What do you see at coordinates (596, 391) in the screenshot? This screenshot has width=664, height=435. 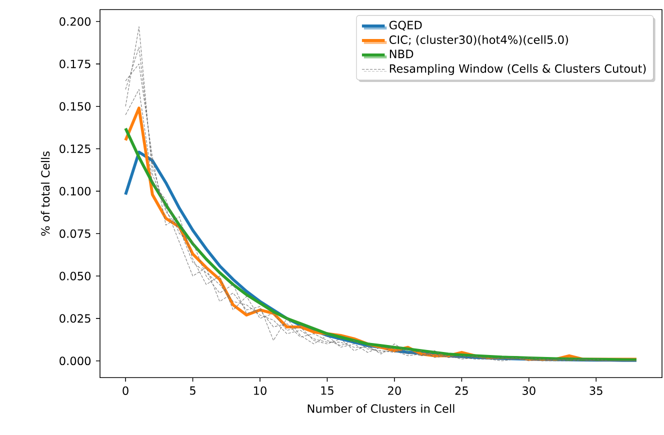 I see `x-tick-label: 35` at bounding box center [596, 391].